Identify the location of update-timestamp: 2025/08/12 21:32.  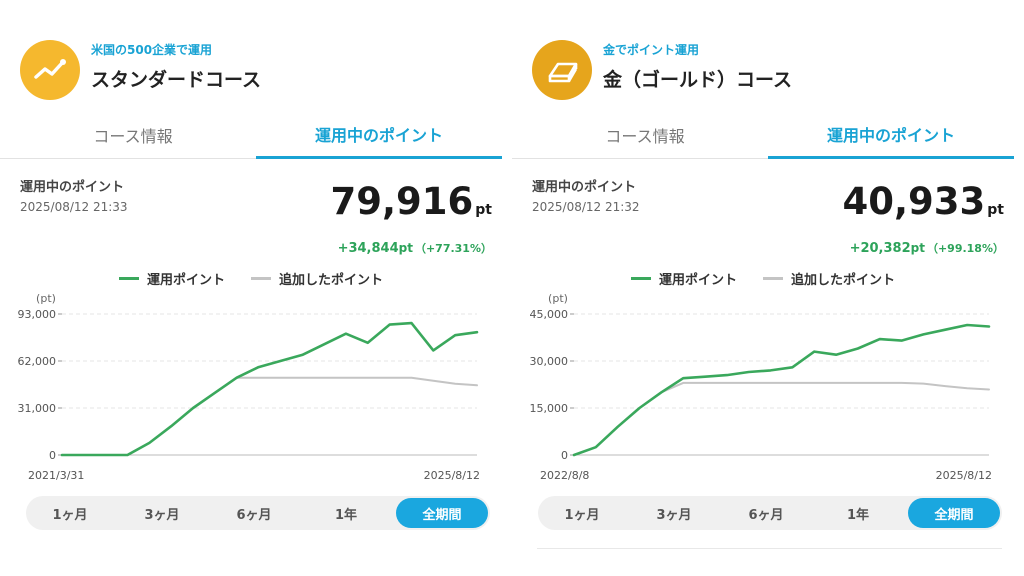
(586, 207).